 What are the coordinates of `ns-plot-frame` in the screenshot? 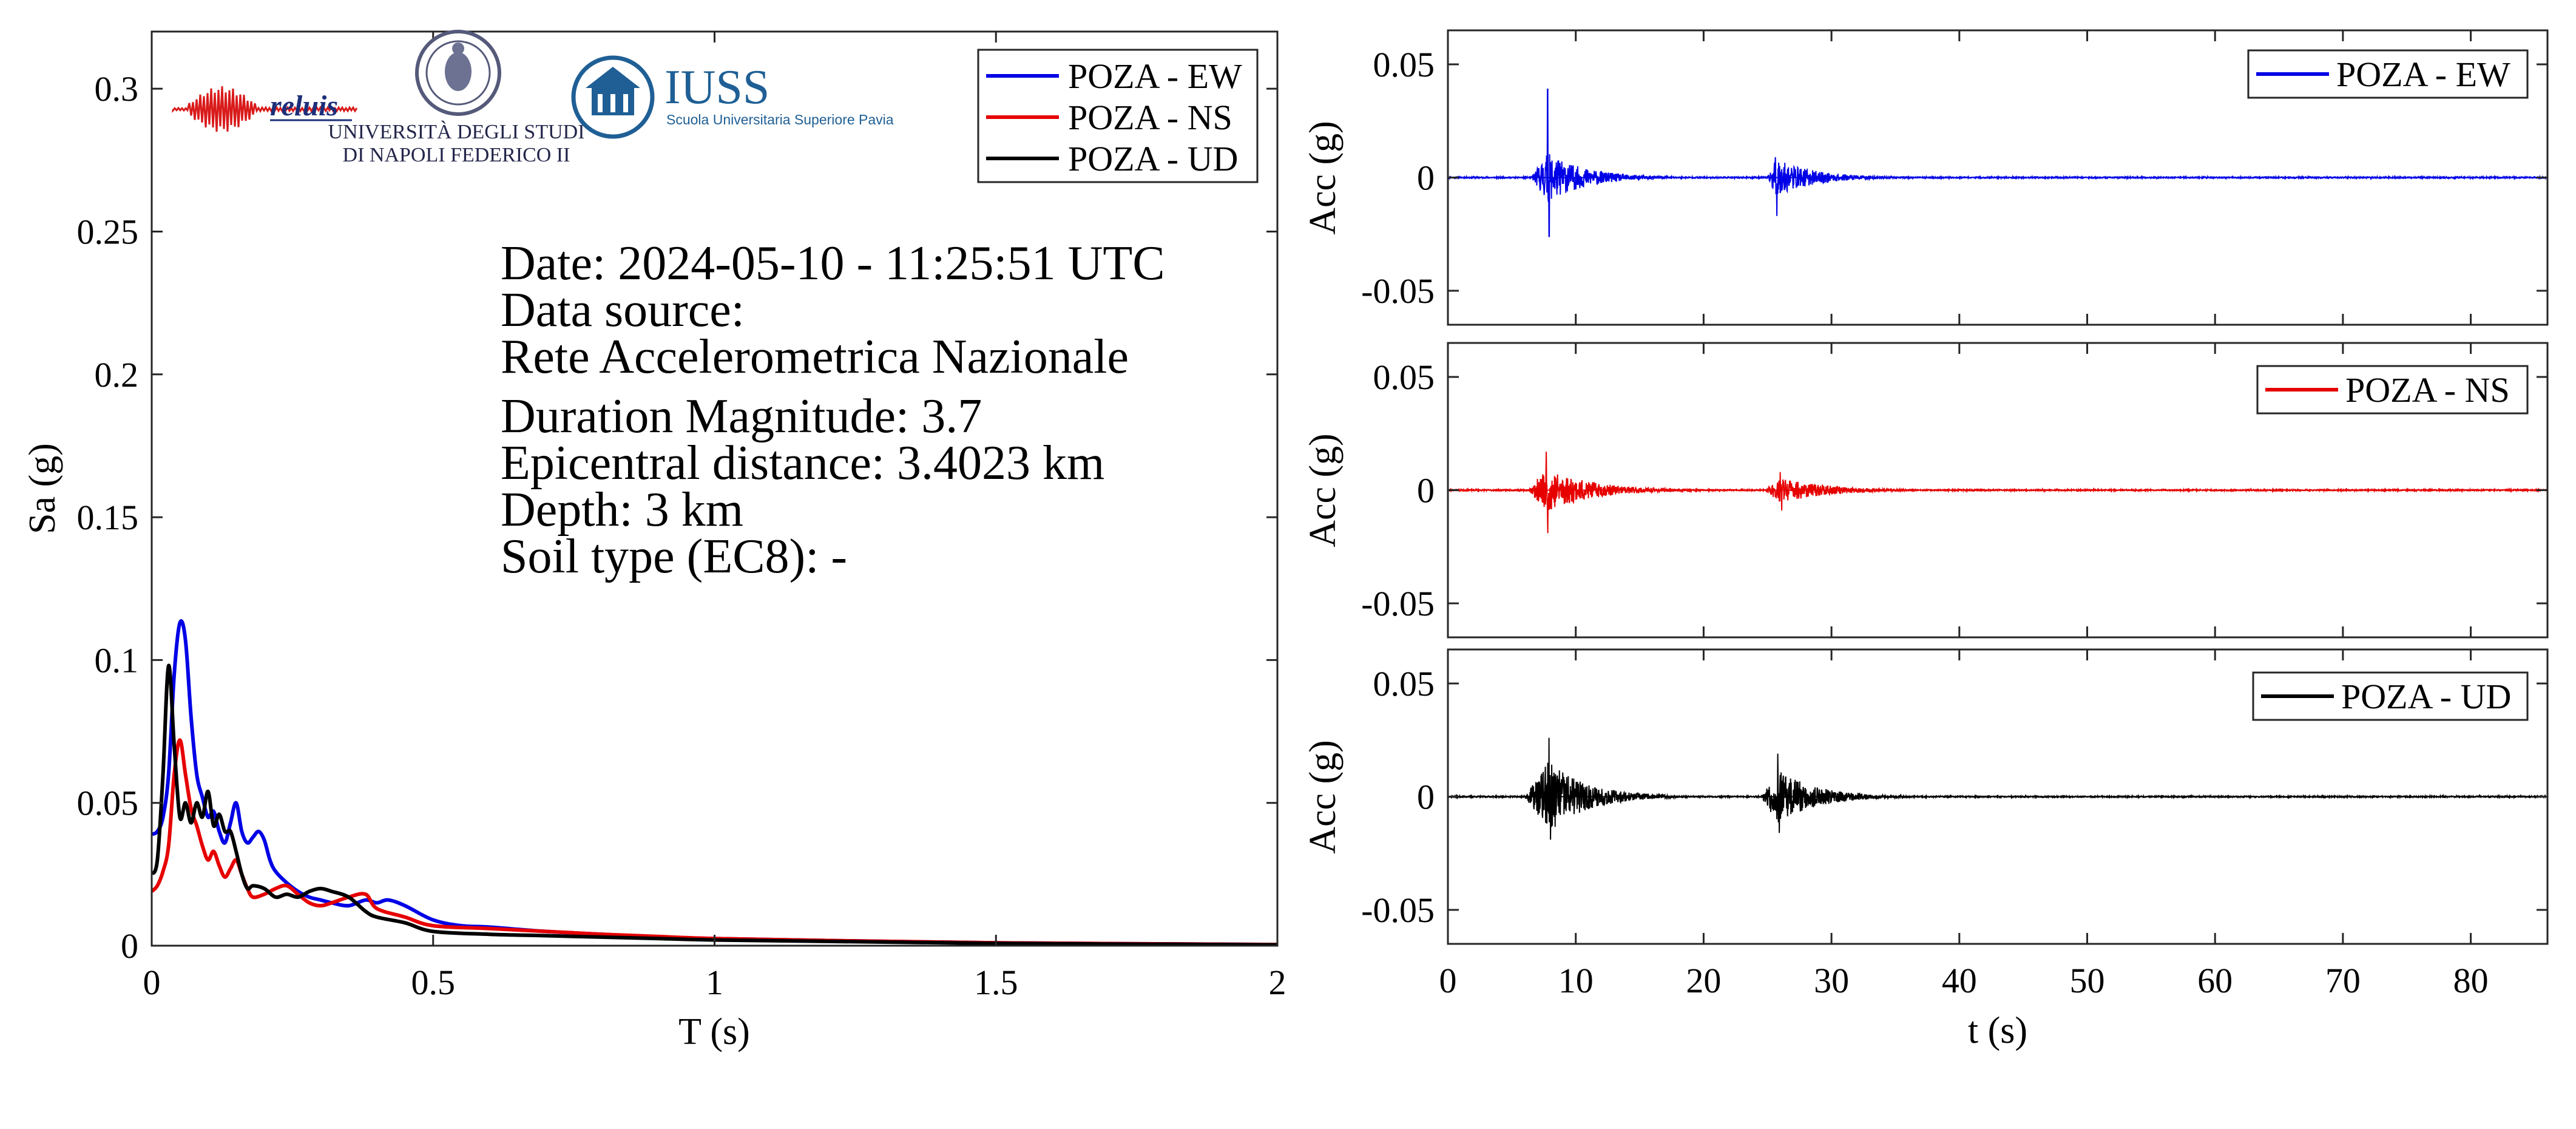 It's located at (1998, 490).